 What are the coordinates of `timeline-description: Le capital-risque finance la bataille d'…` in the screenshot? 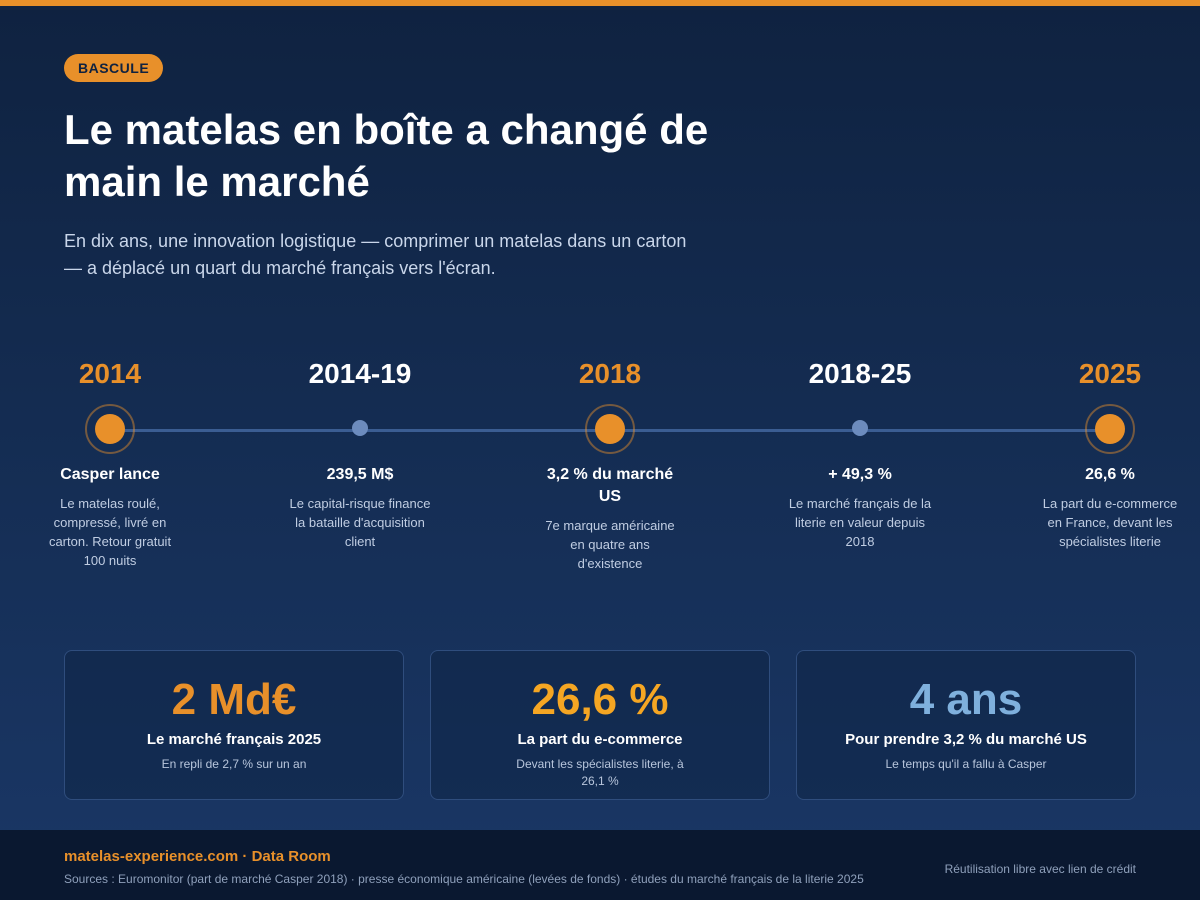 It's located at (360, 522).